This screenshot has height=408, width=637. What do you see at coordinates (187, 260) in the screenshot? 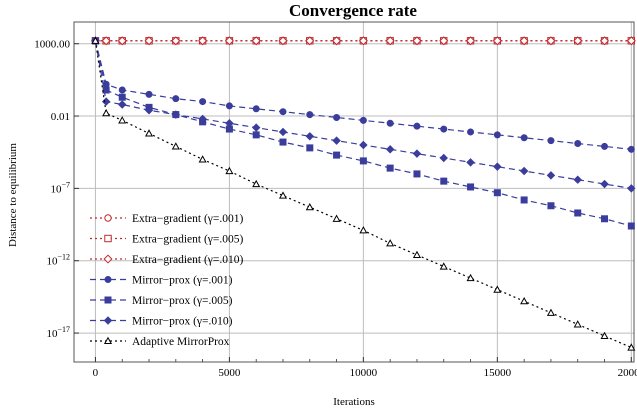
I see `legend-label: Extra−gradient (γ=.010)` at bounding box center [187, 260].